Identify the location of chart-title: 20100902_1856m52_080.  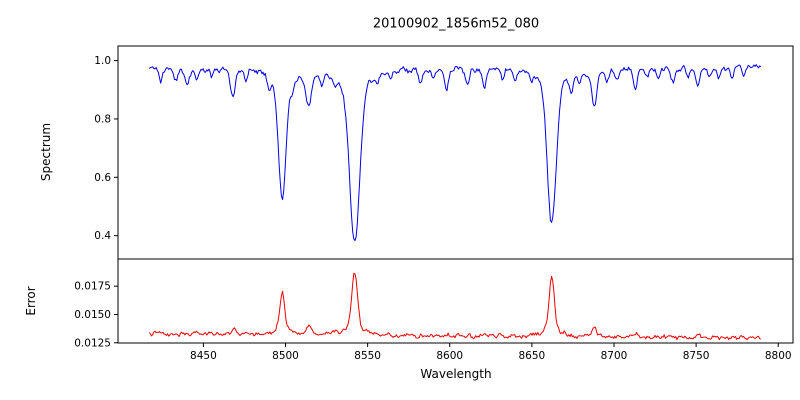
(456, 24).